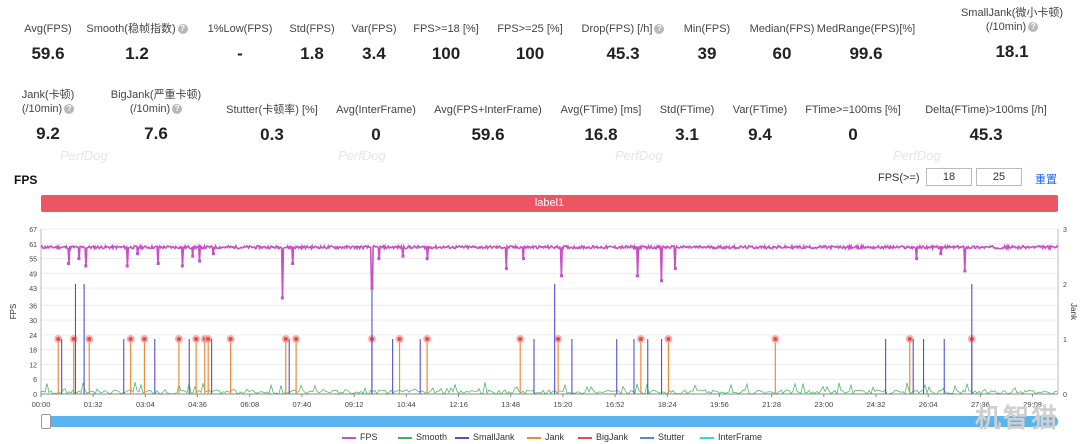  Describe the element at coordinates (549, 388) in the screenshot. I see `smooth-series-line` at that location.